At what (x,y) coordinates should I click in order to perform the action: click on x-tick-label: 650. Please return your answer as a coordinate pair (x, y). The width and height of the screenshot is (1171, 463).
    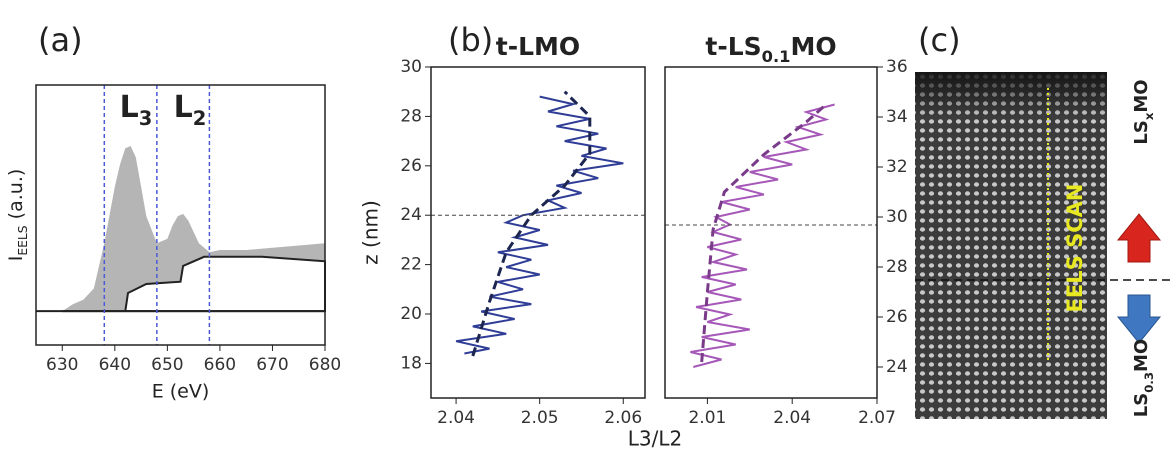
    Looking at the image, I should click on (167, 365).